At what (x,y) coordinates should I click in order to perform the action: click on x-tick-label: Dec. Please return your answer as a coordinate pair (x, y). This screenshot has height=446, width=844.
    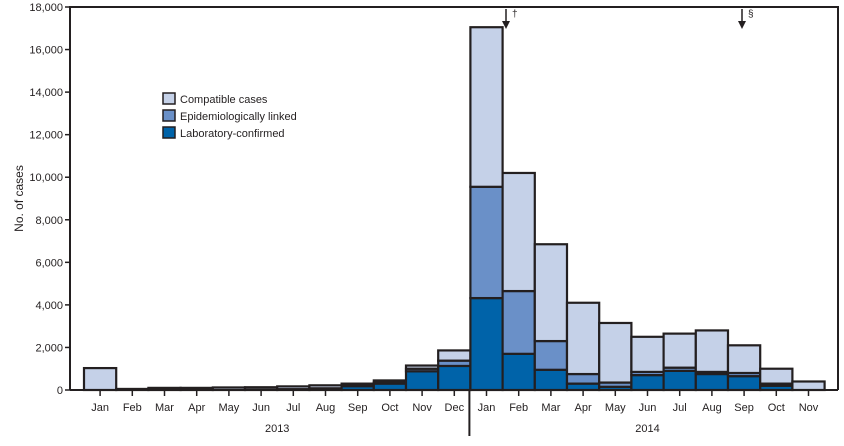
    Looking at the image, I should click on (455, 408).